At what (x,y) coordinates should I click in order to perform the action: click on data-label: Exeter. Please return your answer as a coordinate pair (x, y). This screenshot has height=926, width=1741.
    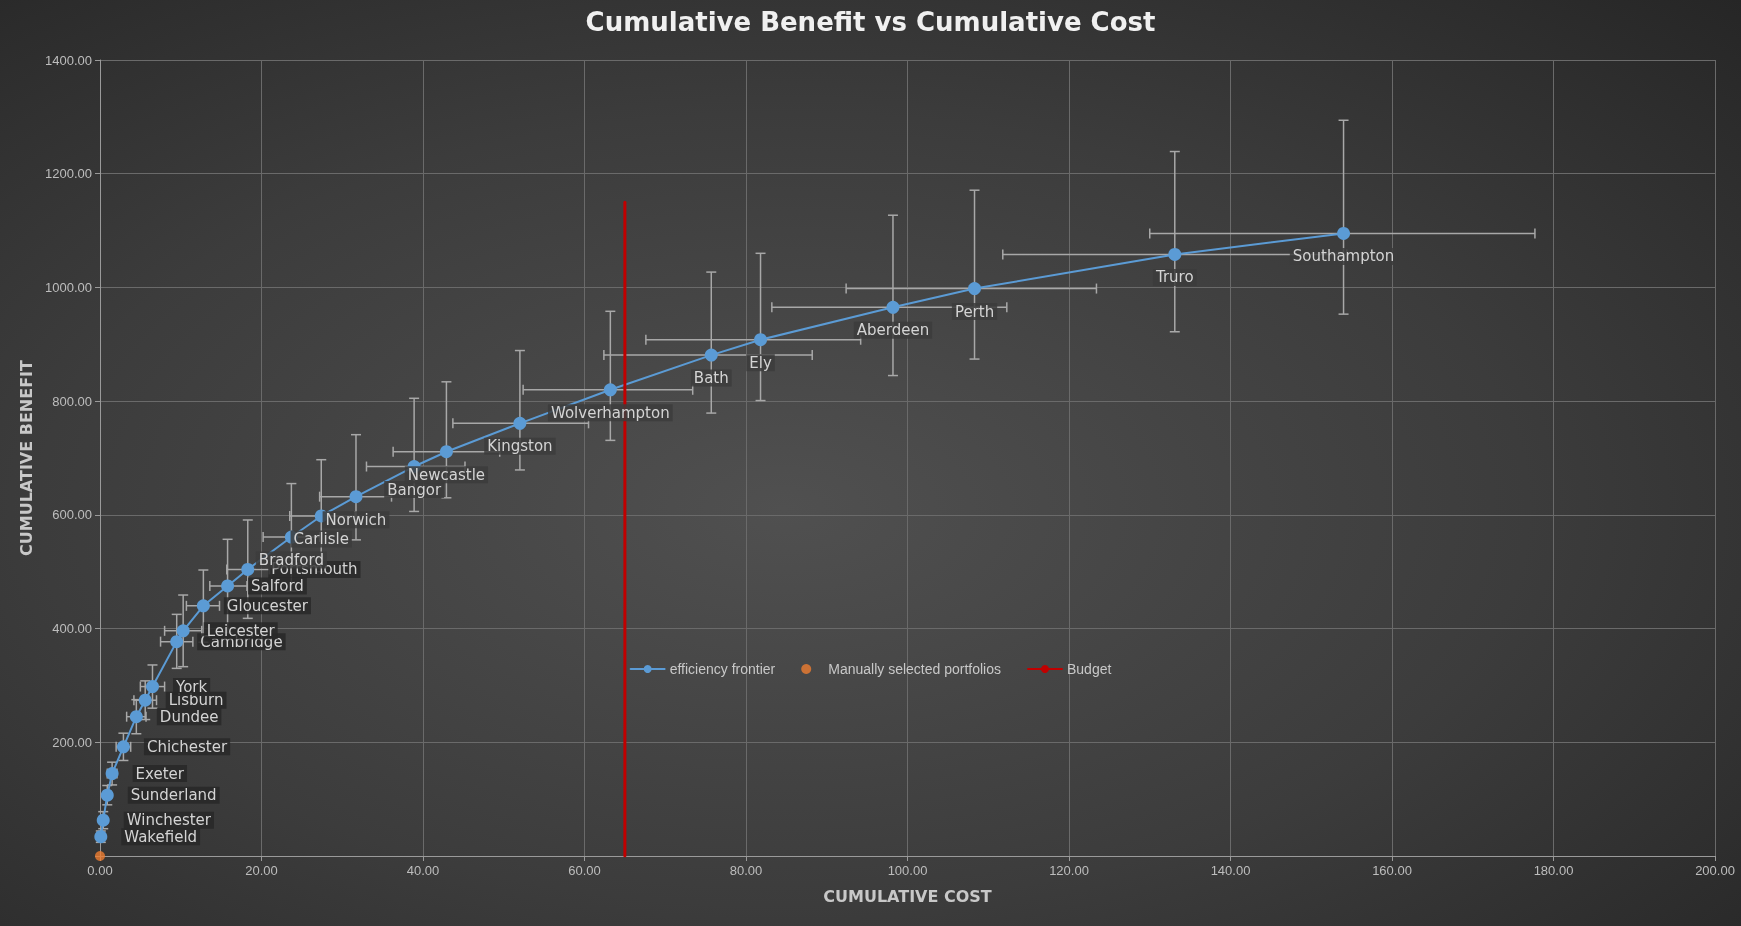
    Looking at the image, I should click on (160, 773).